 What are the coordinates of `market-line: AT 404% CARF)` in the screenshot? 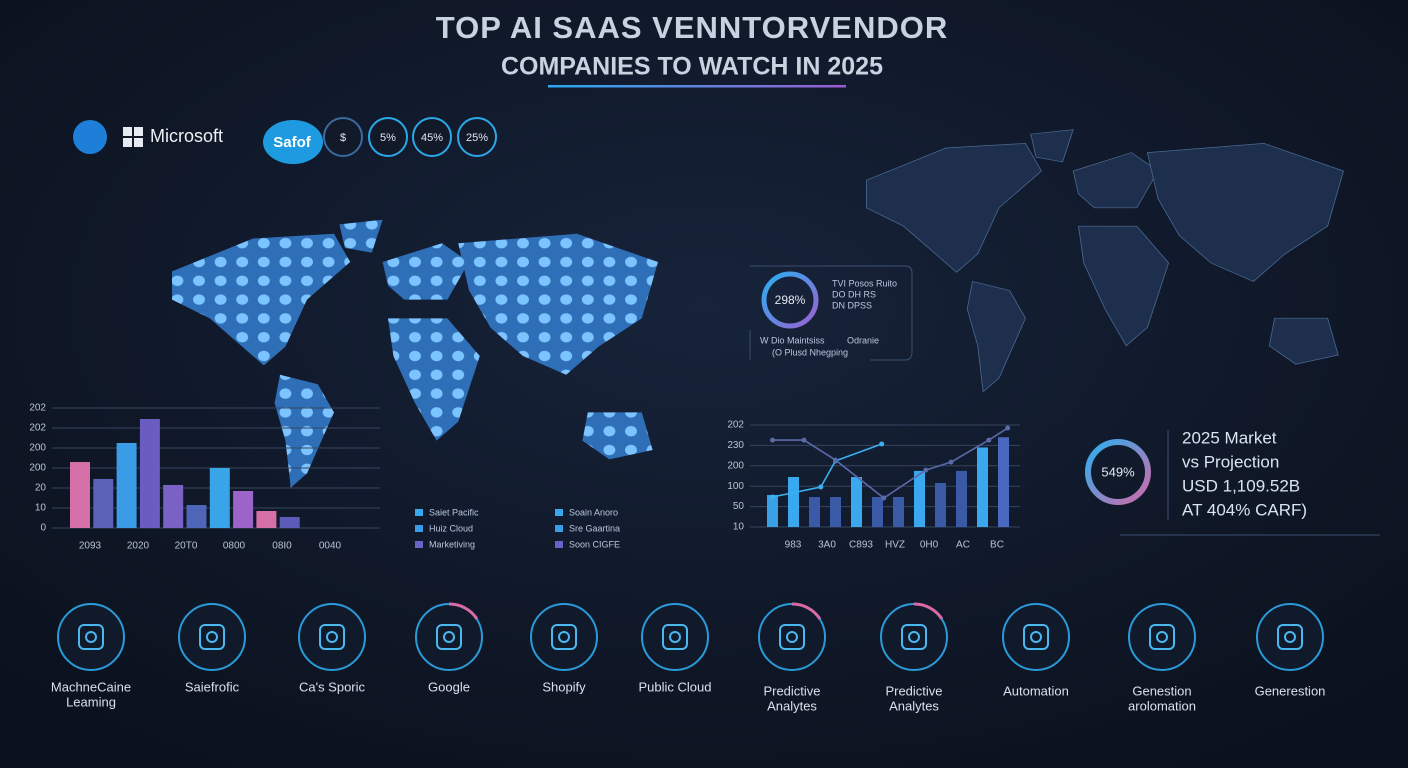 It's located at (1244, 509).